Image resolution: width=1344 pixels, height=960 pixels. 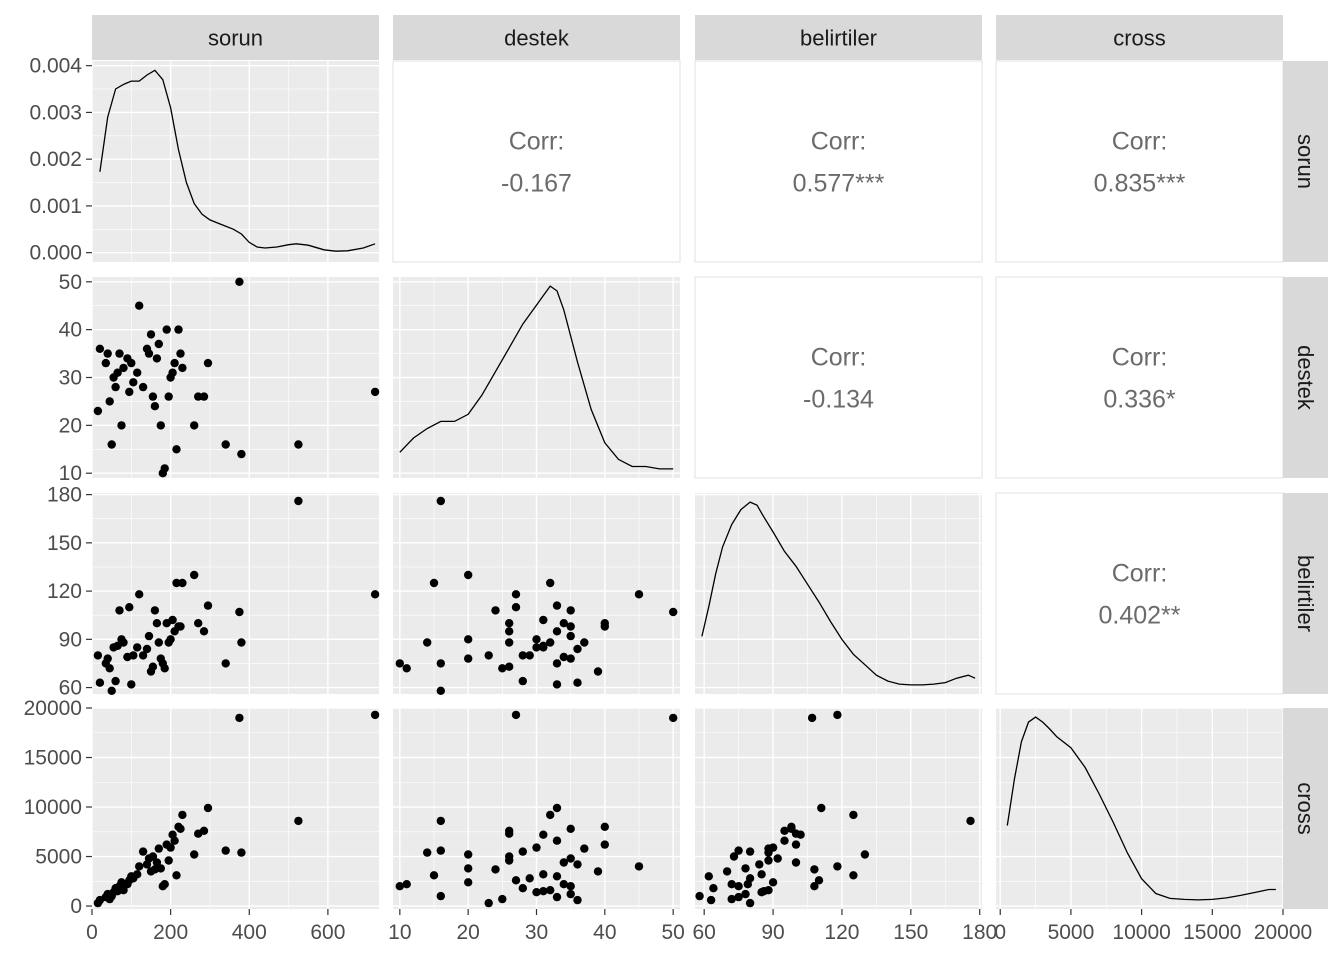 What do you see at coordinates (1305, 161) in the screenshot?
I see `strip-right-label: sorun` at bounding box center [1305, 161].